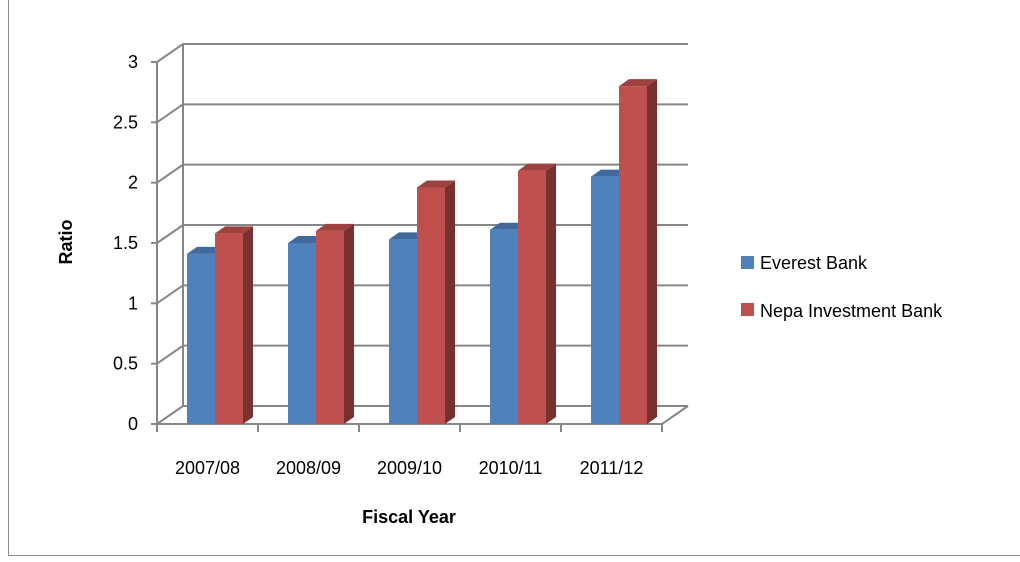 This screenshot has height=562, width=1020. I want to click on y-tick-labels: 0 0.5 1 1.5 2 2.5 3, so click(125, 243).